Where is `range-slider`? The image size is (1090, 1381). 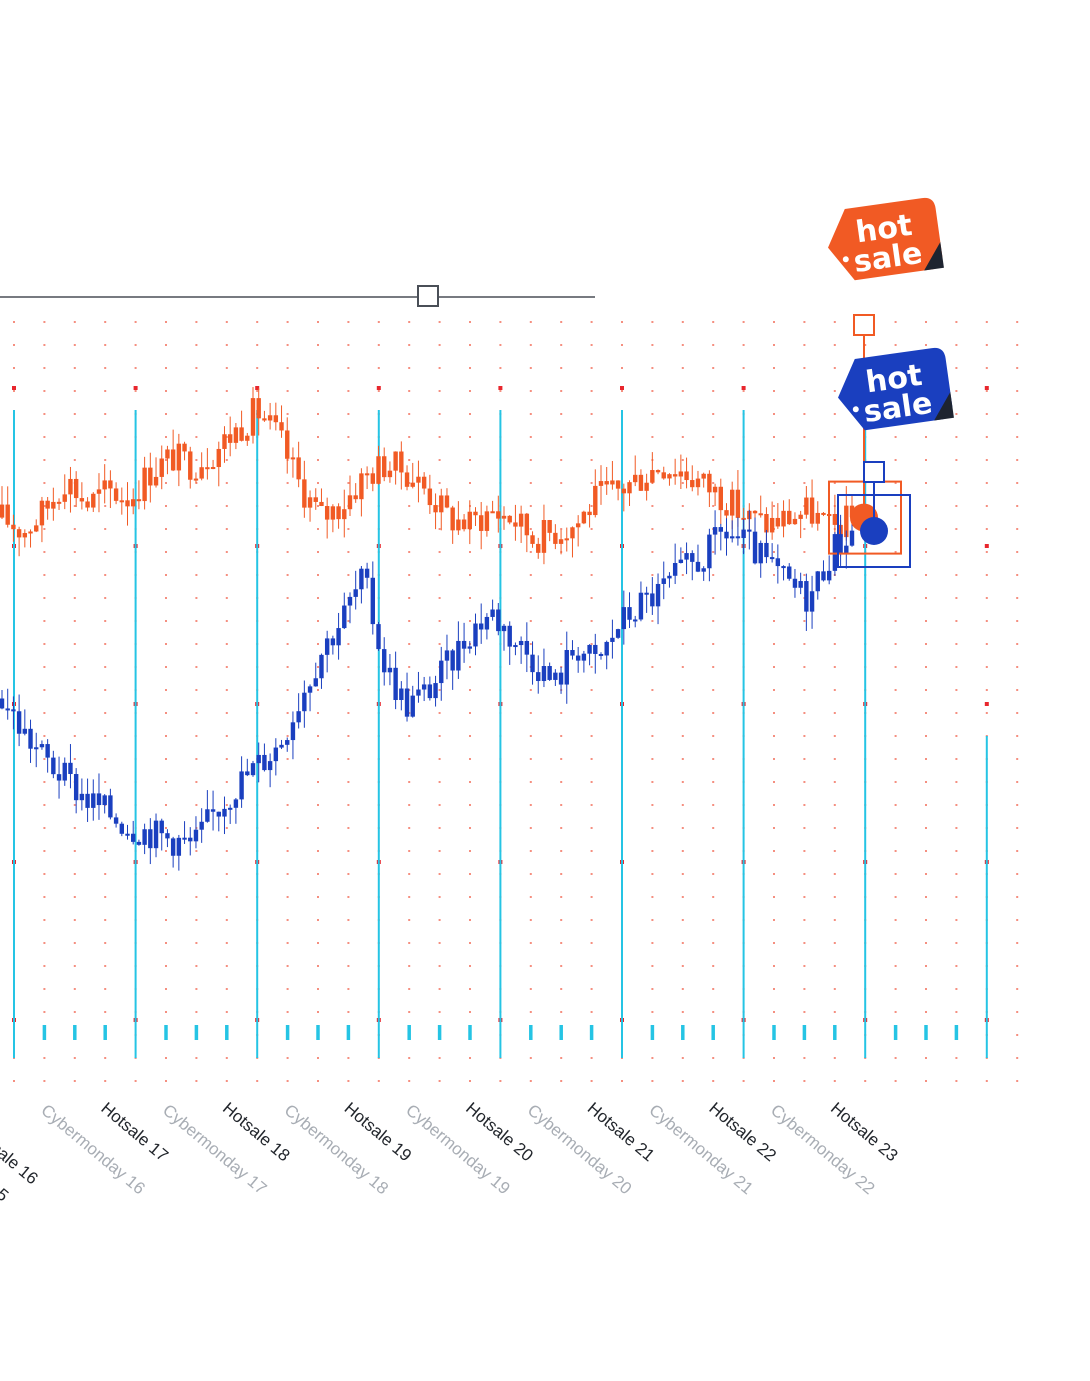
range-slider is located at coordinates (297, 296).